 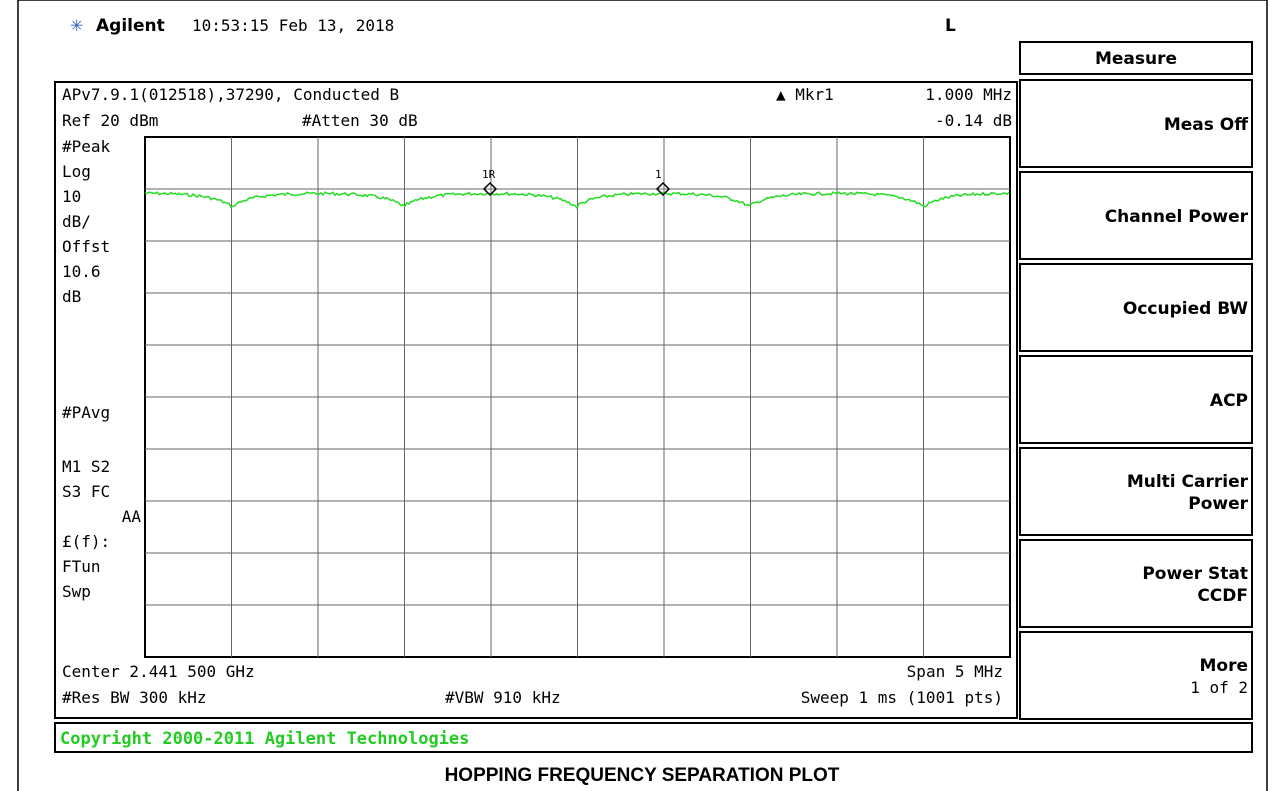 What do you see at coordinates (293, 25) in the screenshot?
I see `time: 10:53:15 Feb 13, 2018` at bounding box center [293, 25].